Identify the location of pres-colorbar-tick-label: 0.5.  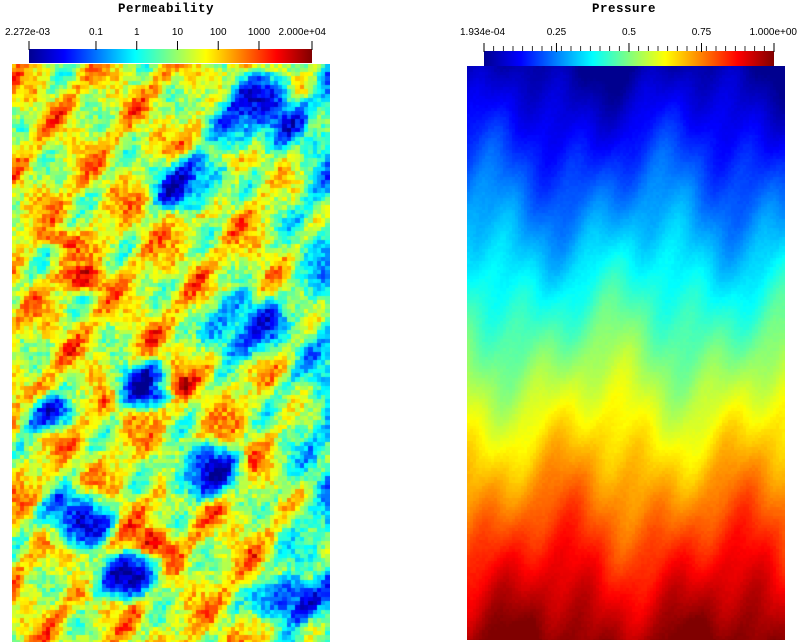
(629, 32).